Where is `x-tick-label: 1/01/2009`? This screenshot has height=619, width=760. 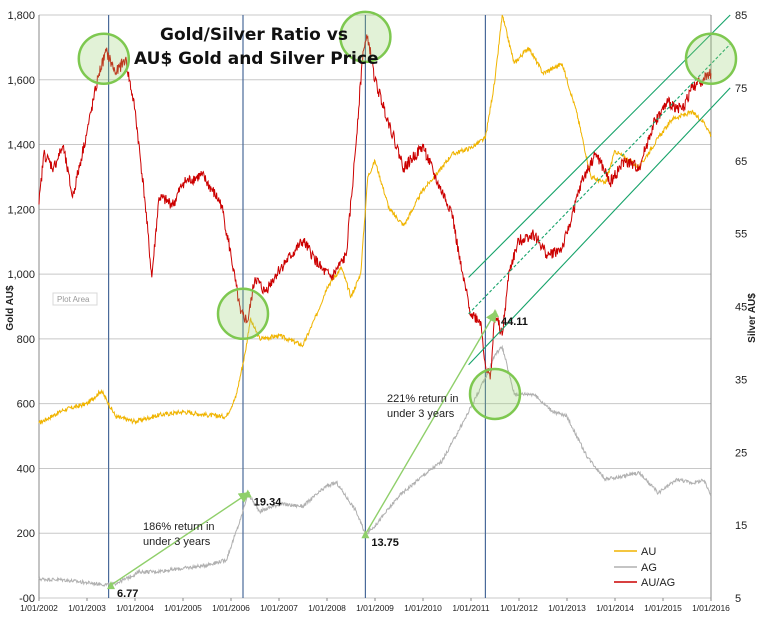
x-tick-label: 1/01/2009 is located at coordinates (375, 608).